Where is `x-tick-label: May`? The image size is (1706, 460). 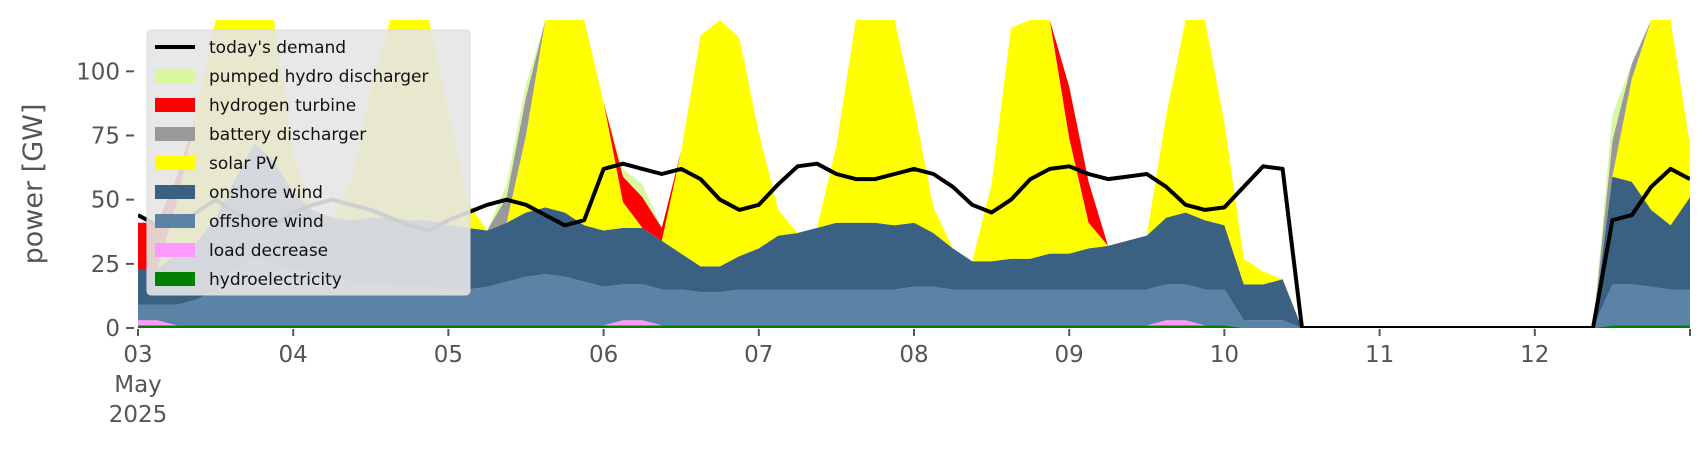 x-tick-label: May is located at coordinates (138, 385).